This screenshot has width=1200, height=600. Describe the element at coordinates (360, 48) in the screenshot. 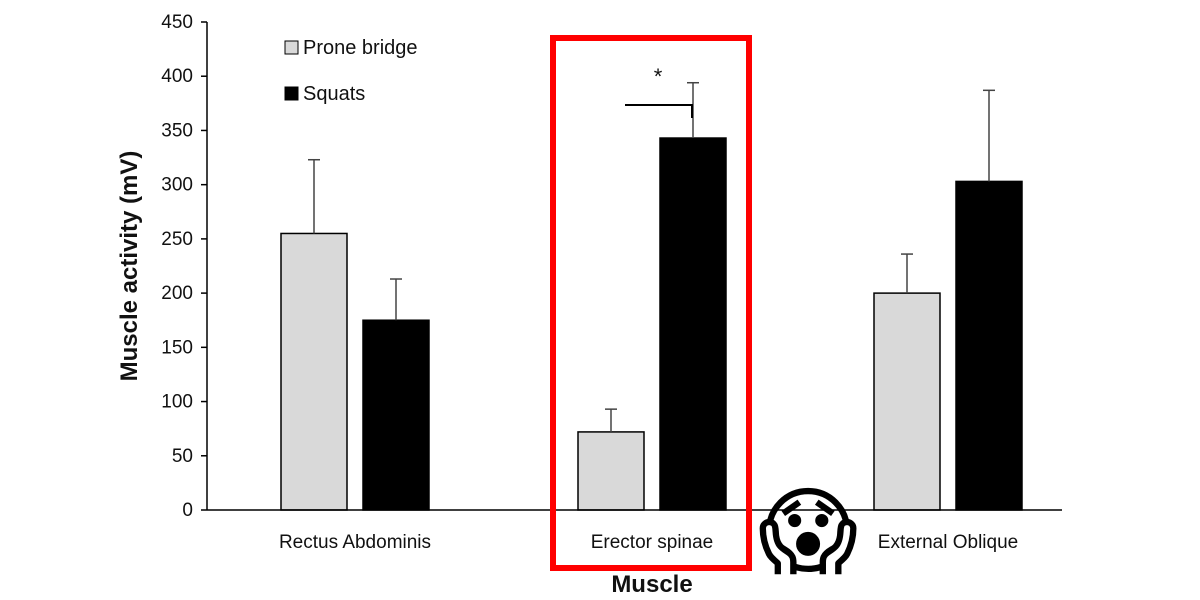

I see `legend-label-prone-bridge: Prone bridge` at that location.